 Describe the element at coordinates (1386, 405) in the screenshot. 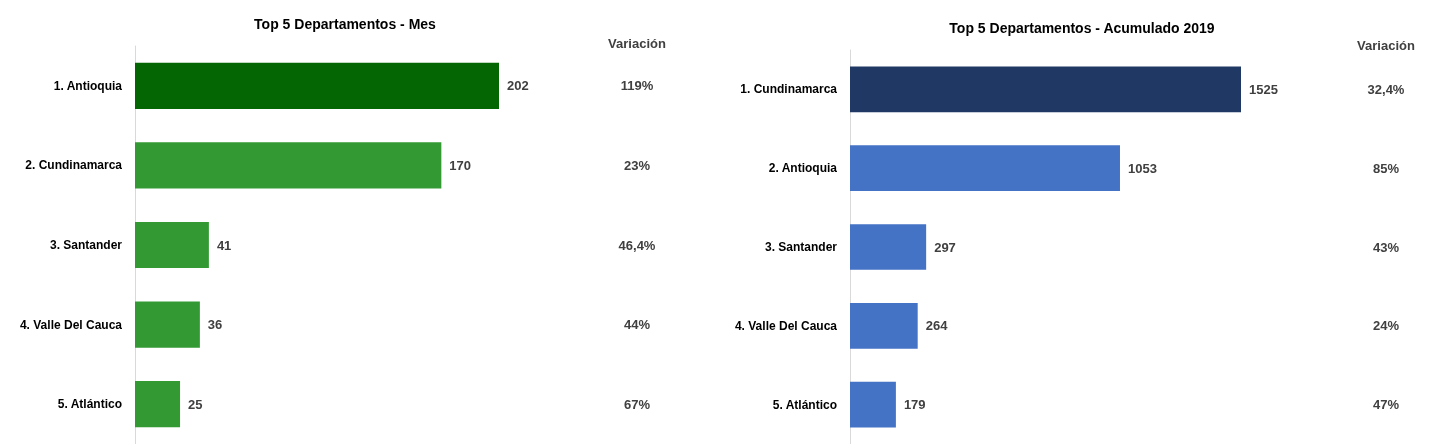

I see `text: 47%` at that location.